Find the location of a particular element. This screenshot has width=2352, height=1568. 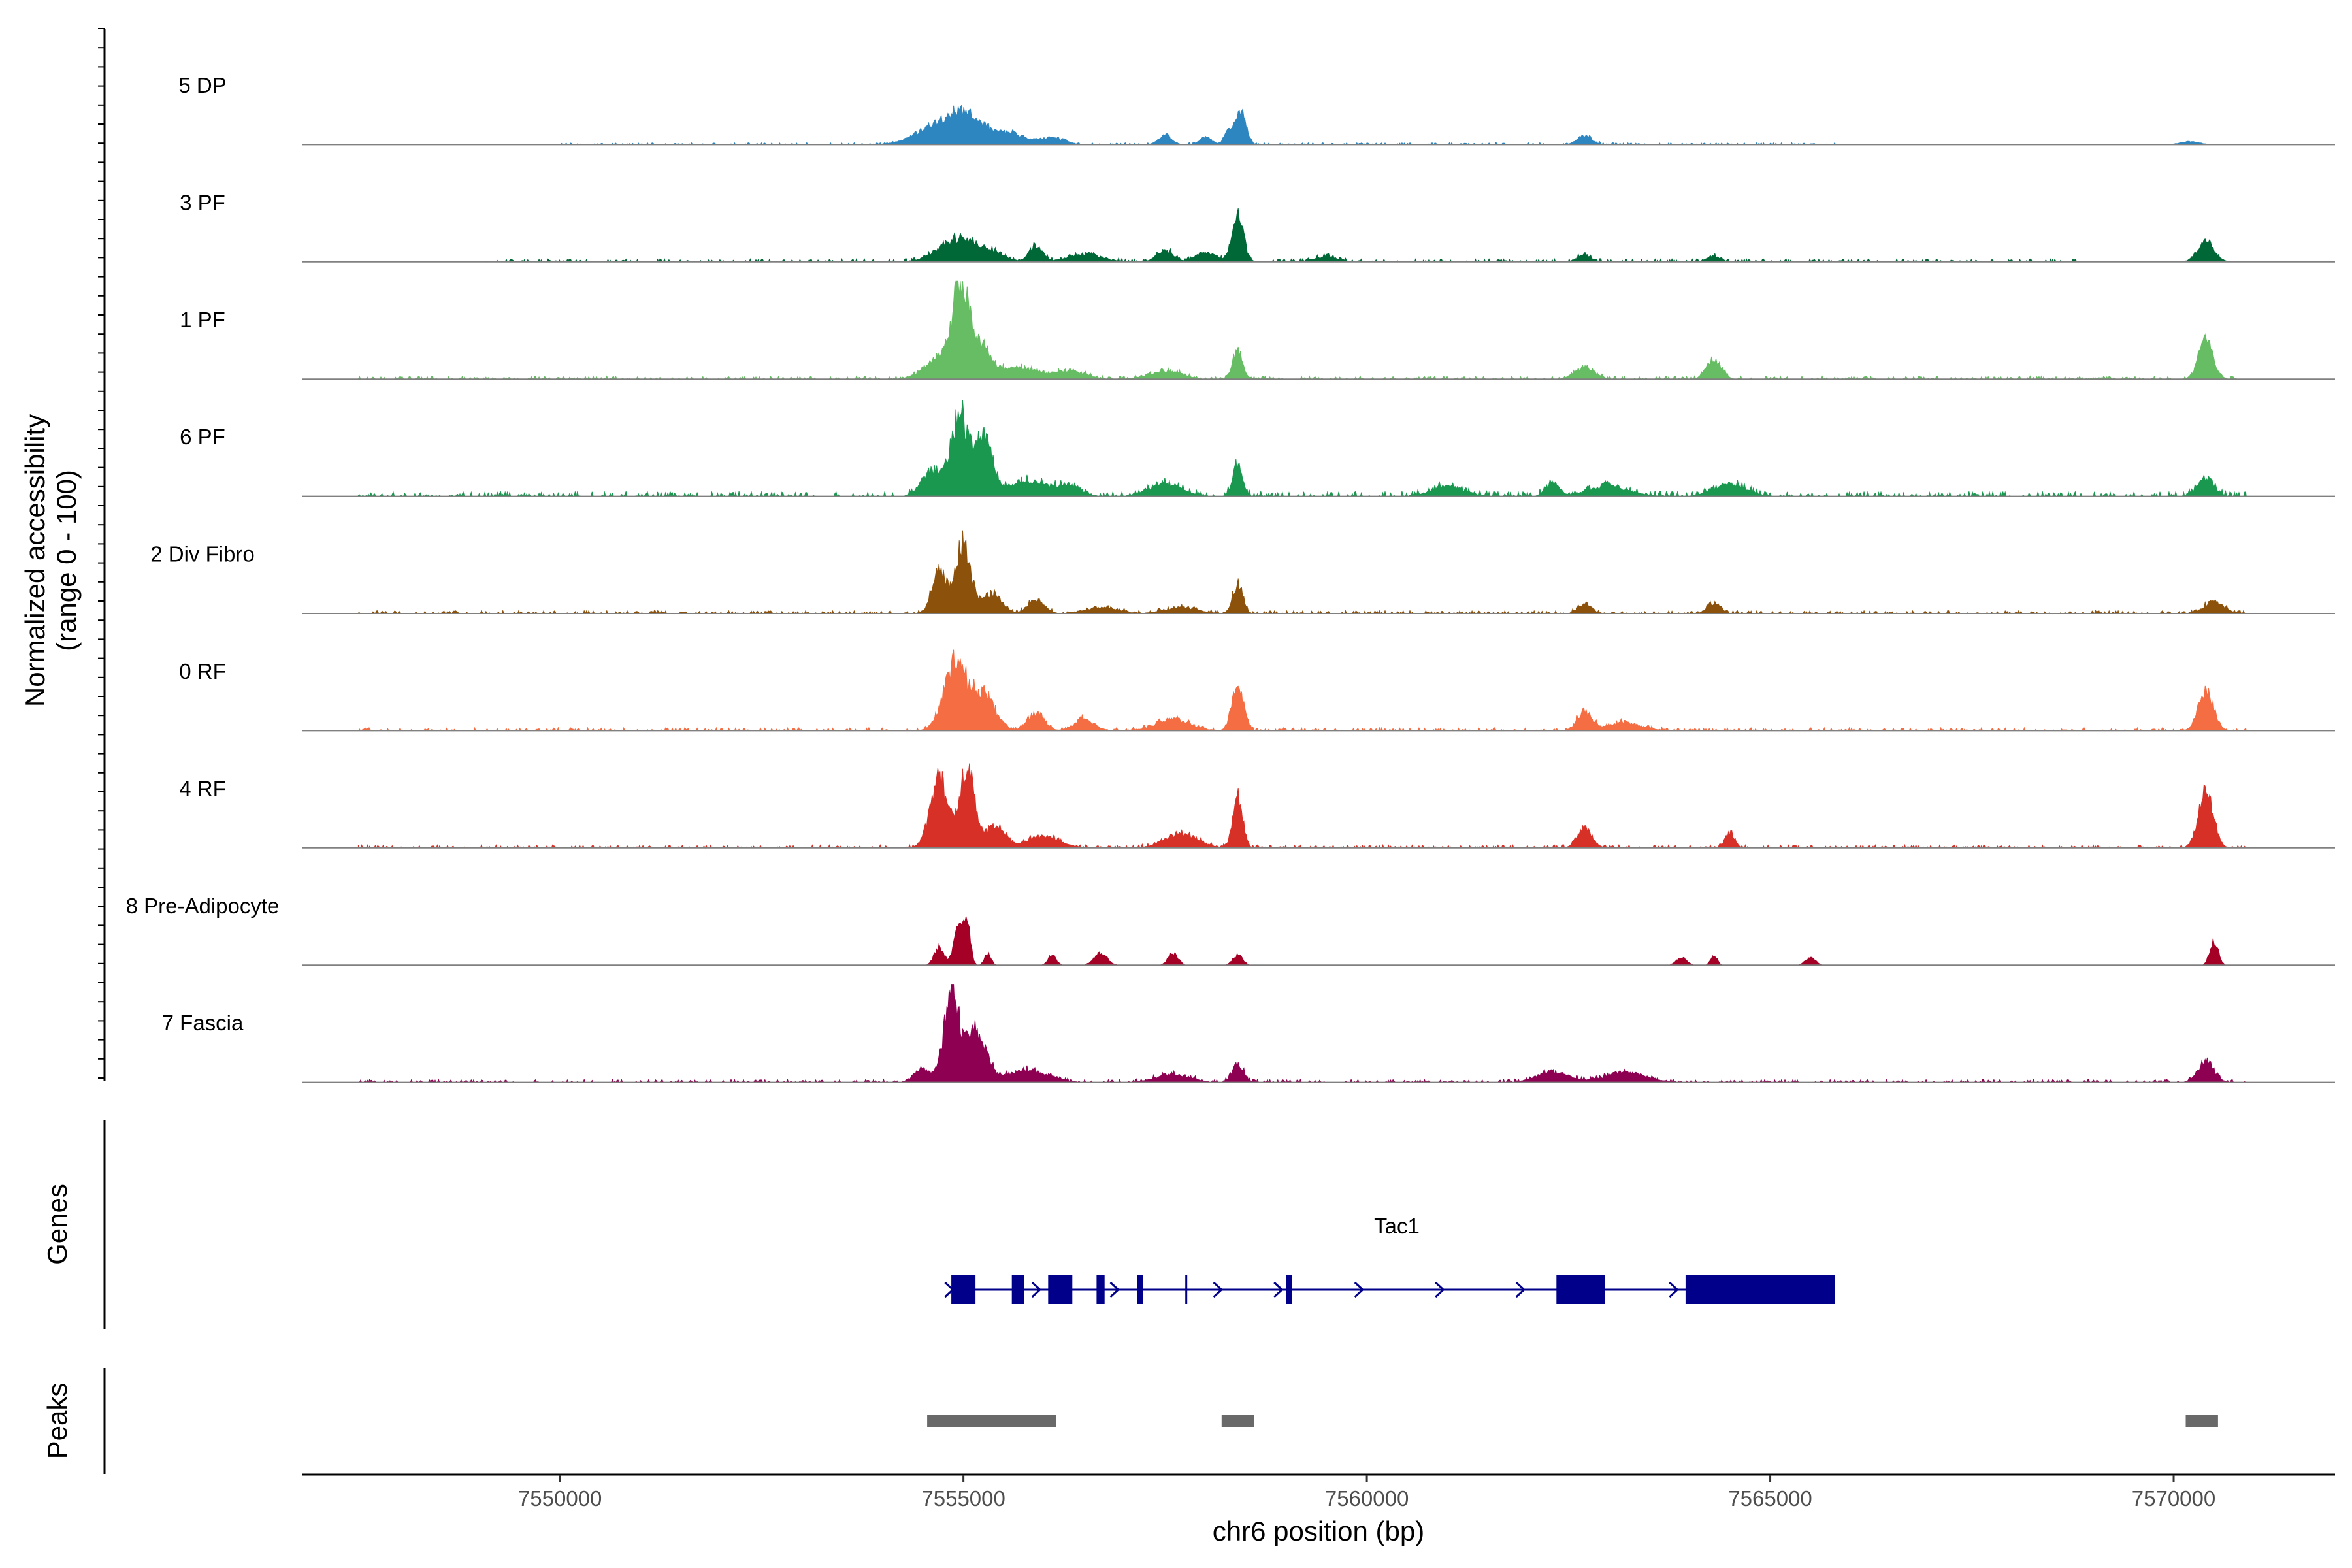

peaks-panel: Peaks is located at coordinates (1130, 1421).